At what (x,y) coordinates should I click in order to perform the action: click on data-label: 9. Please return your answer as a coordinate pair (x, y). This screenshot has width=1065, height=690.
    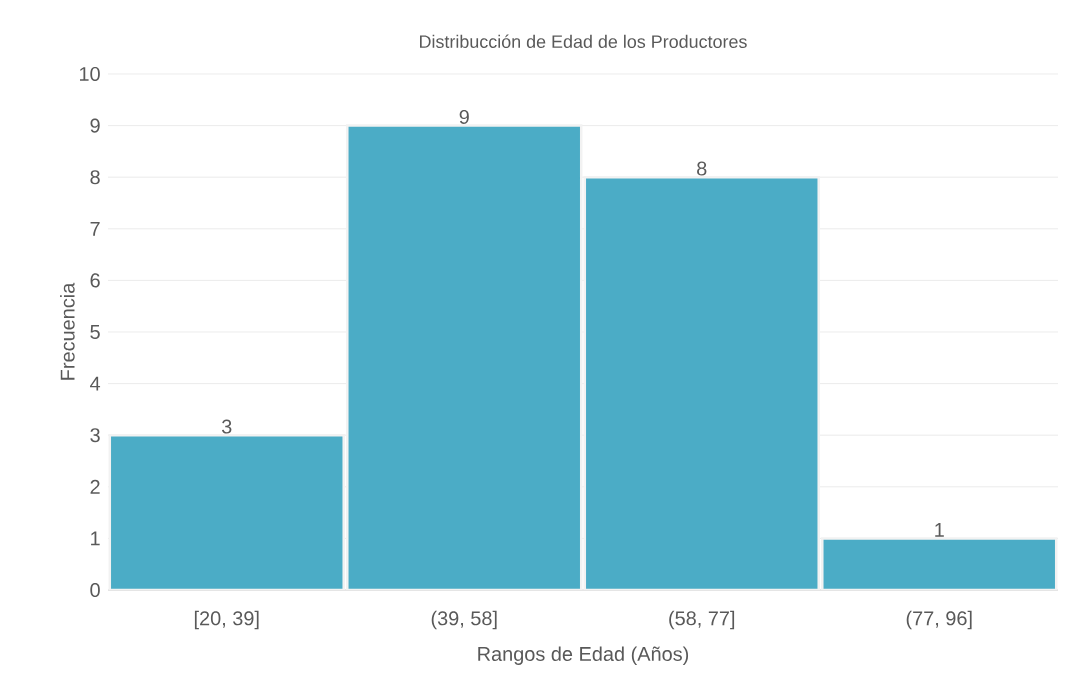
    Looking at the image, I should click on (464, 116).